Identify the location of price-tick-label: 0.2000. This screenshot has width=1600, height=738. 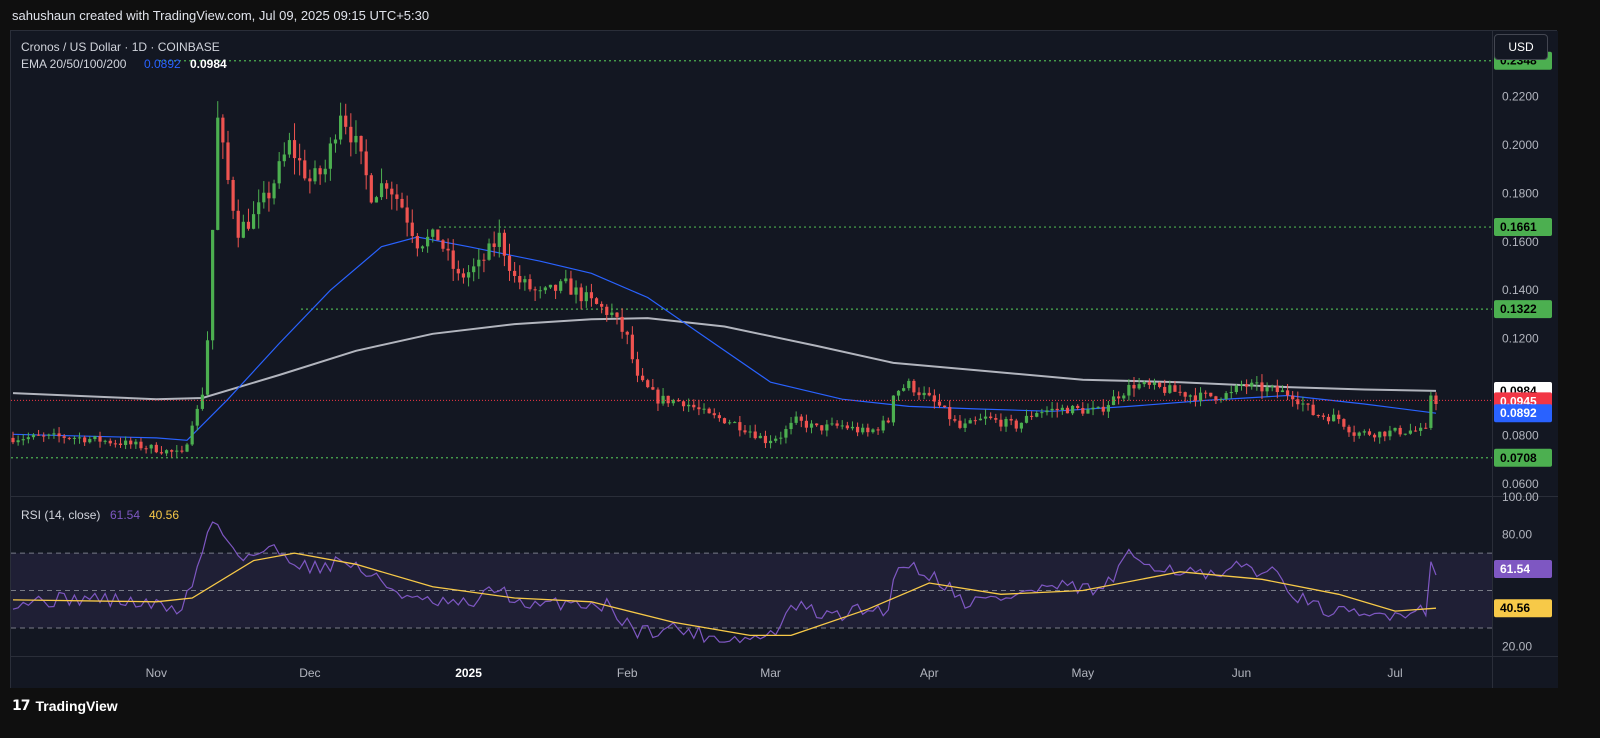
(1520, 145).